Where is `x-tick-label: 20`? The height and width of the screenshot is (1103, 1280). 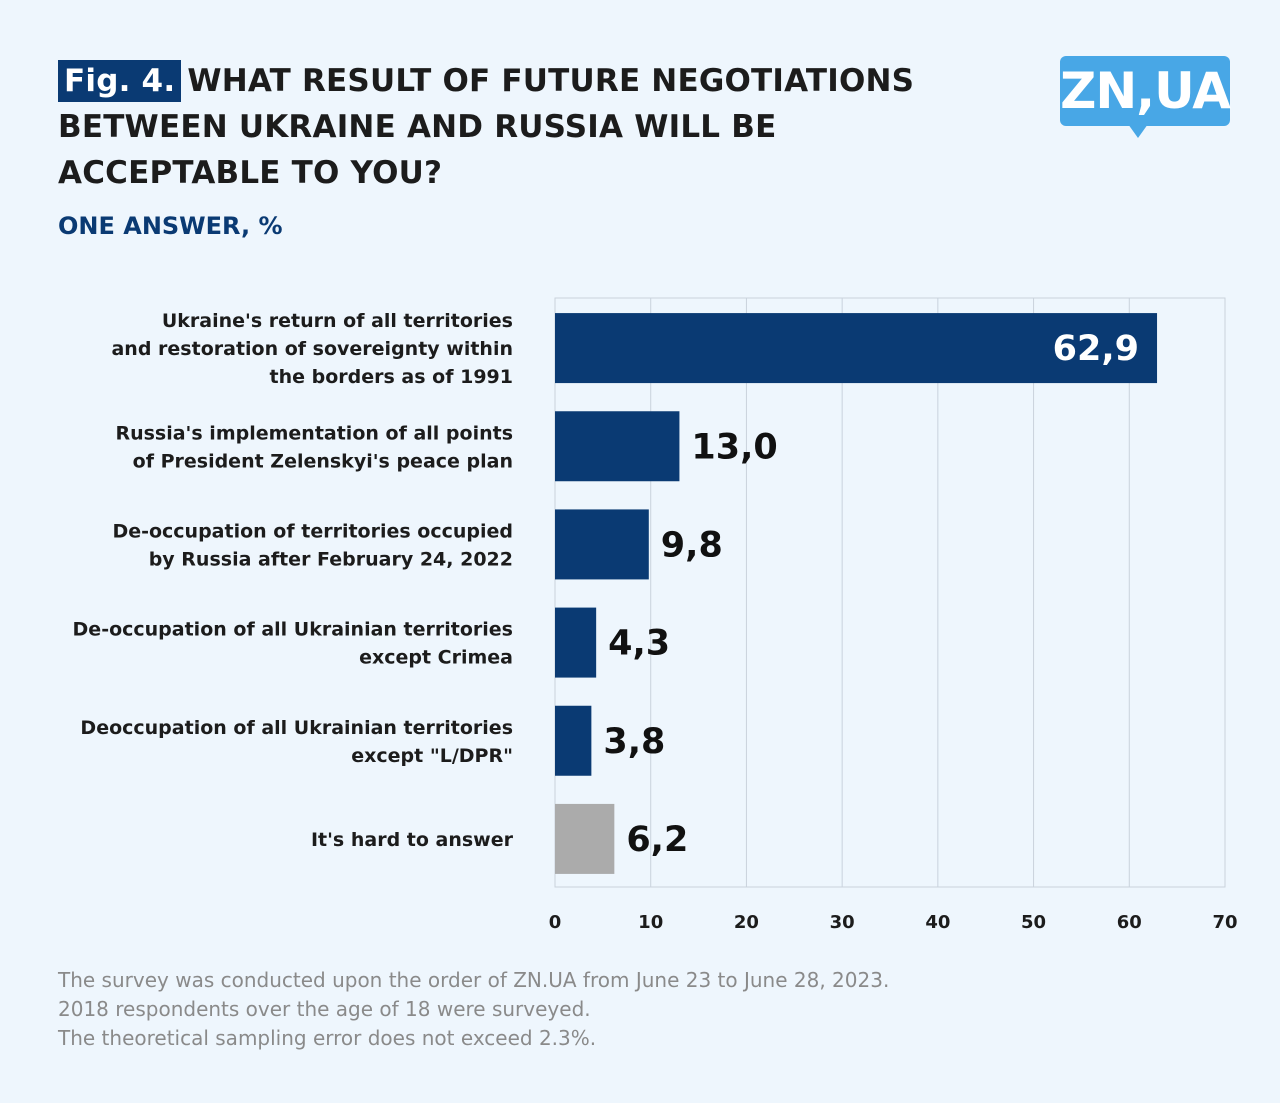
x-tick-label: 20 is located at coordinates (746, 922).